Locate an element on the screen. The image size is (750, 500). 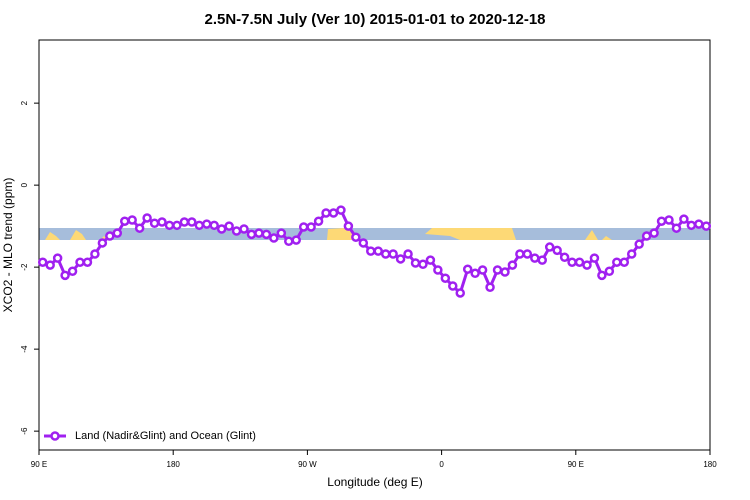
ocean-strip is located at coordinates (374, 234).